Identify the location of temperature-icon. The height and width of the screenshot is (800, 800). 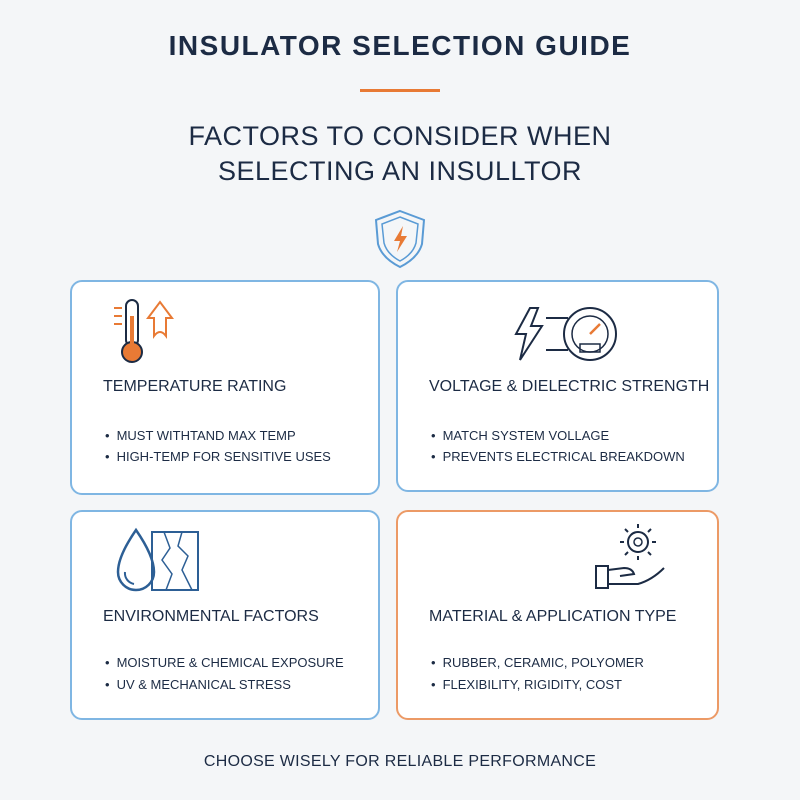
(144, 331).